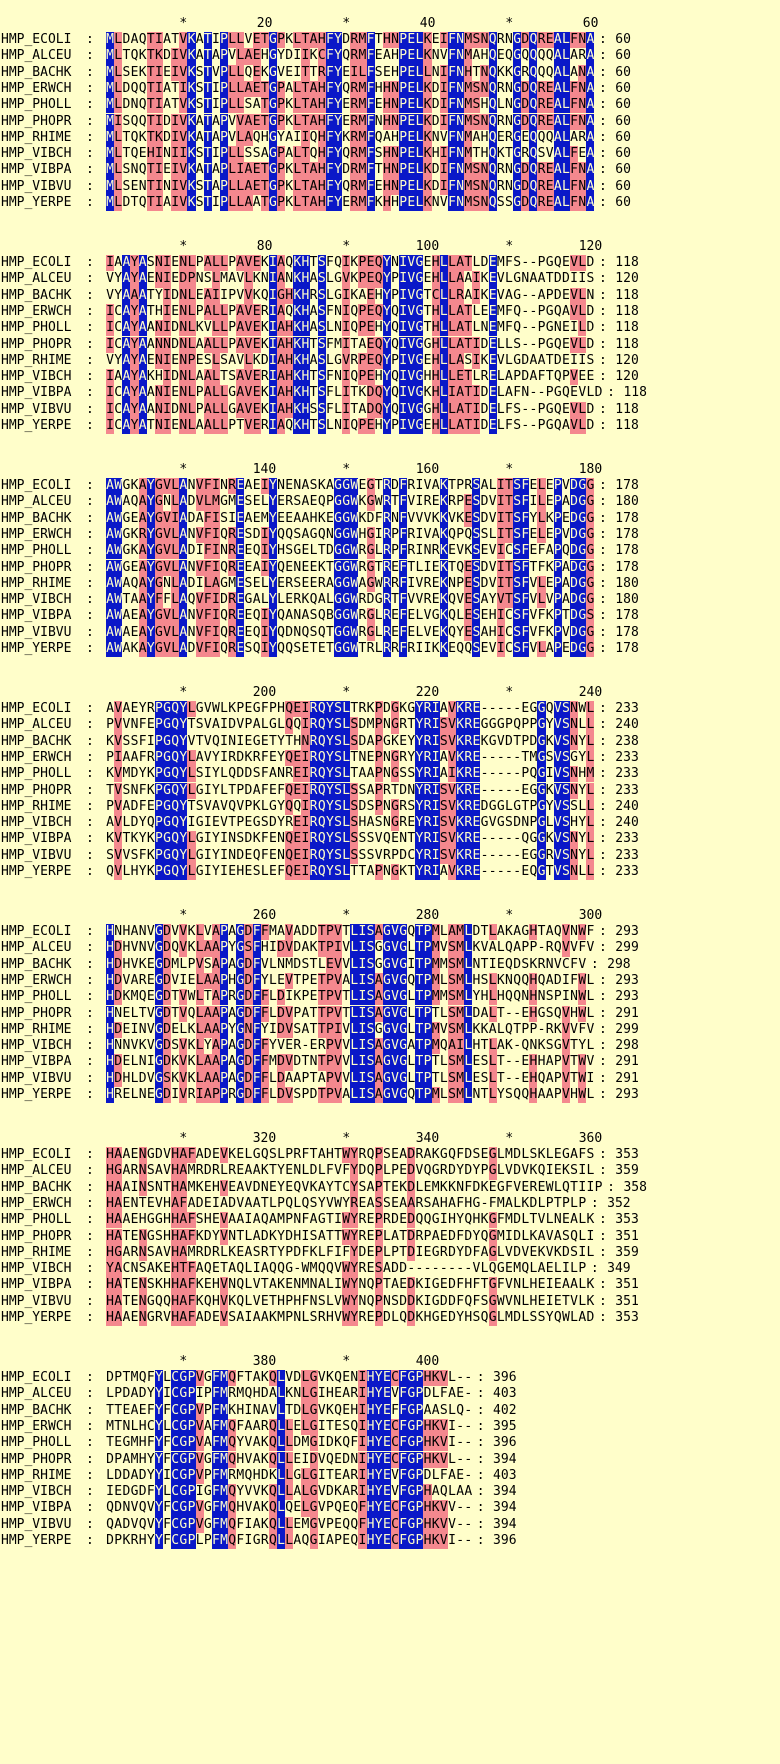 The height and width of the screenshot is (1764, 780). Describe the element at coordinates (289, 311) in the screenshot. I see `residue: Q` at that location.